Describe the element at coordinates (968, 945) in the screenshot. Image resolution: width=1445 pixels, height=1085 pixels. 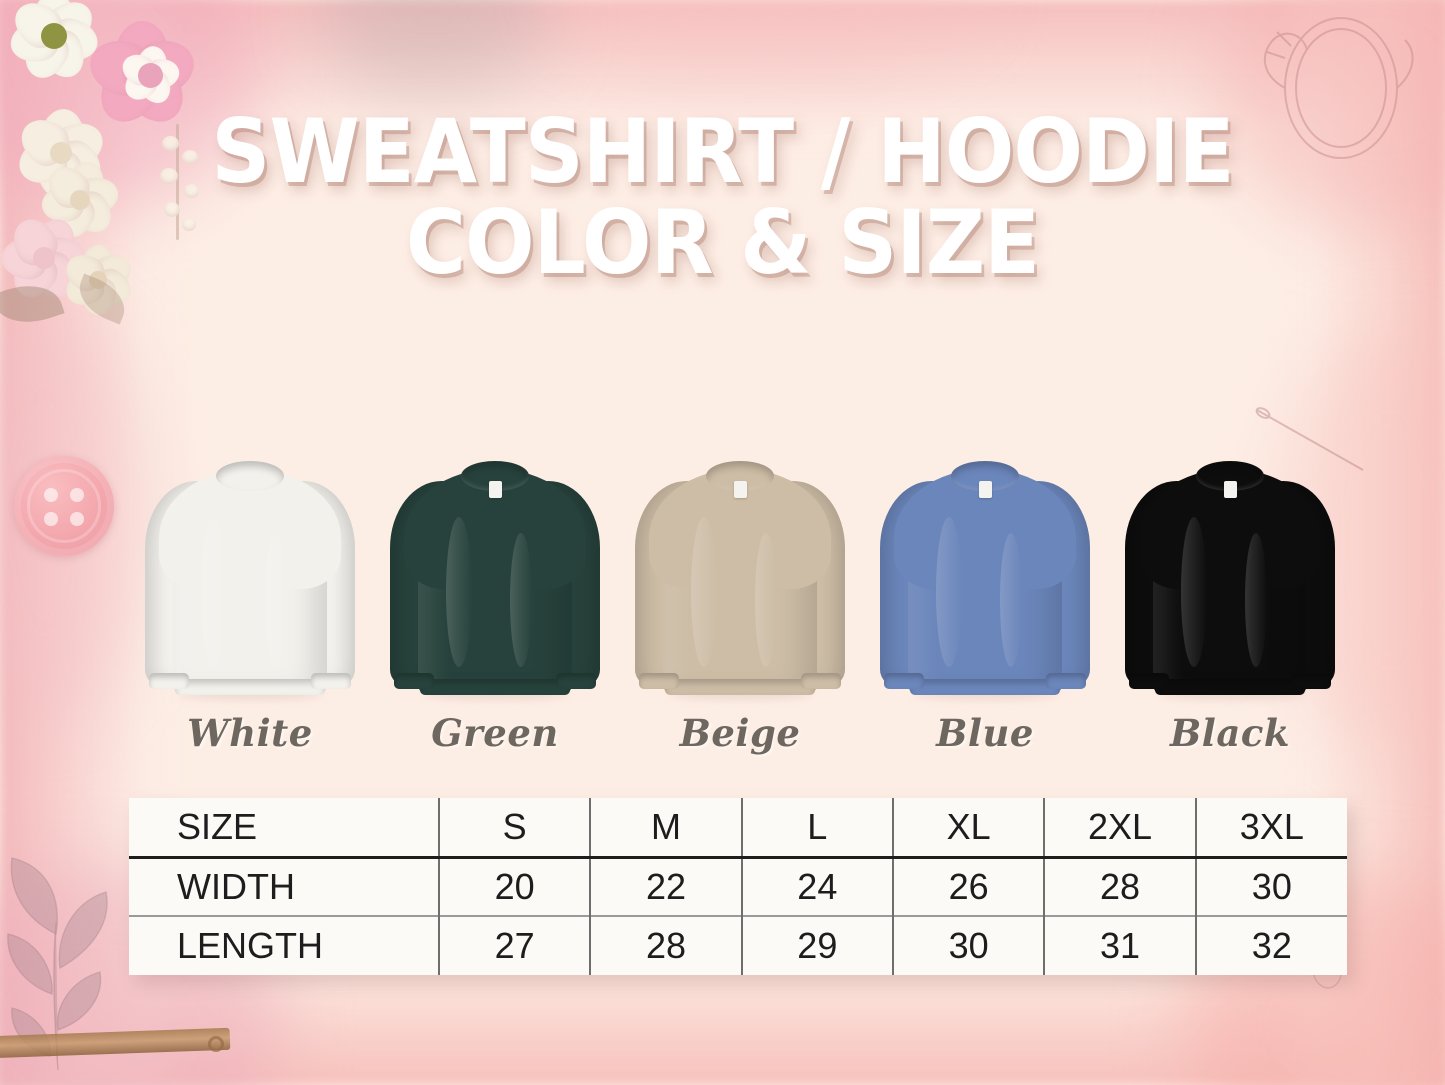
I see `length-xl: 30` at that location.